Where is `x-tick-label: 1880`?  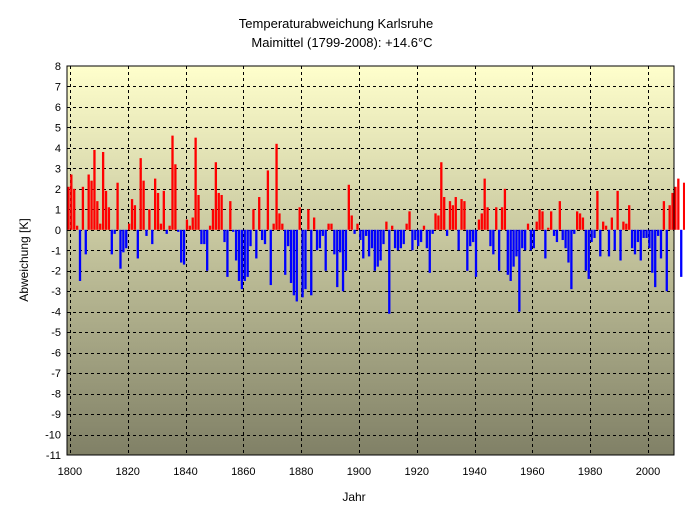
x-tick-label: 1880 is located at coordinates (301, 472).